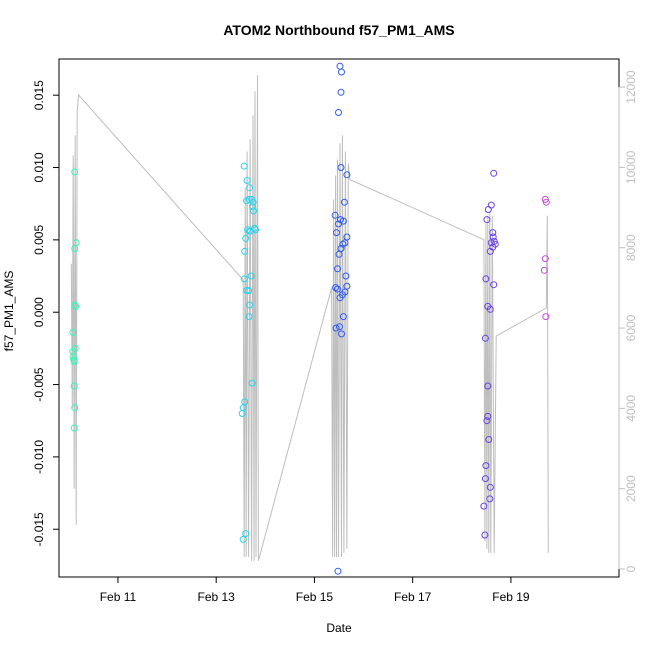  I want to click on y2-tick-label: 6000, so click(631, 327).